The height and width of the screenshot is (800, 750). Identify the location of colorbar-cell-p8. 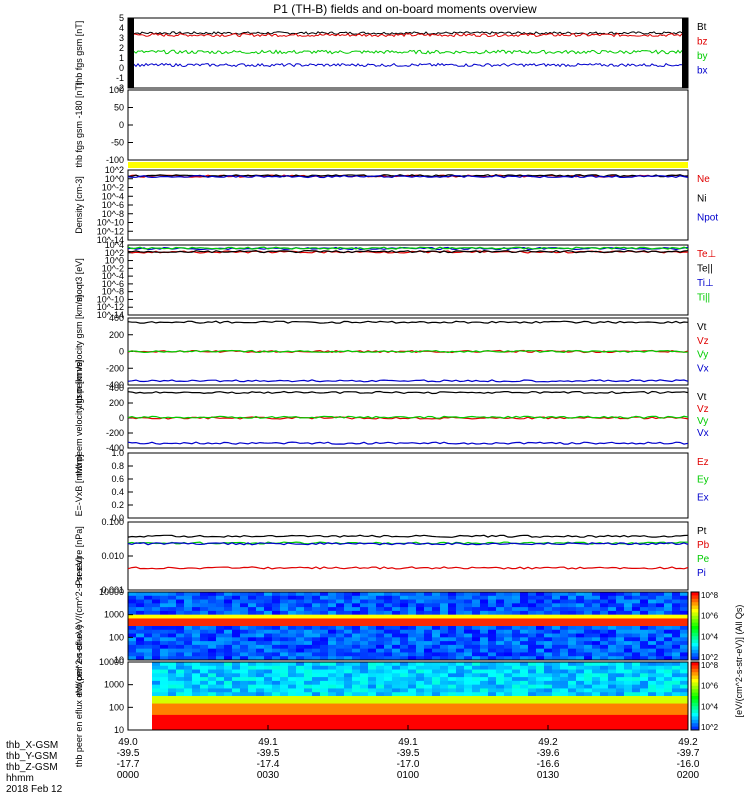
(695, 658).